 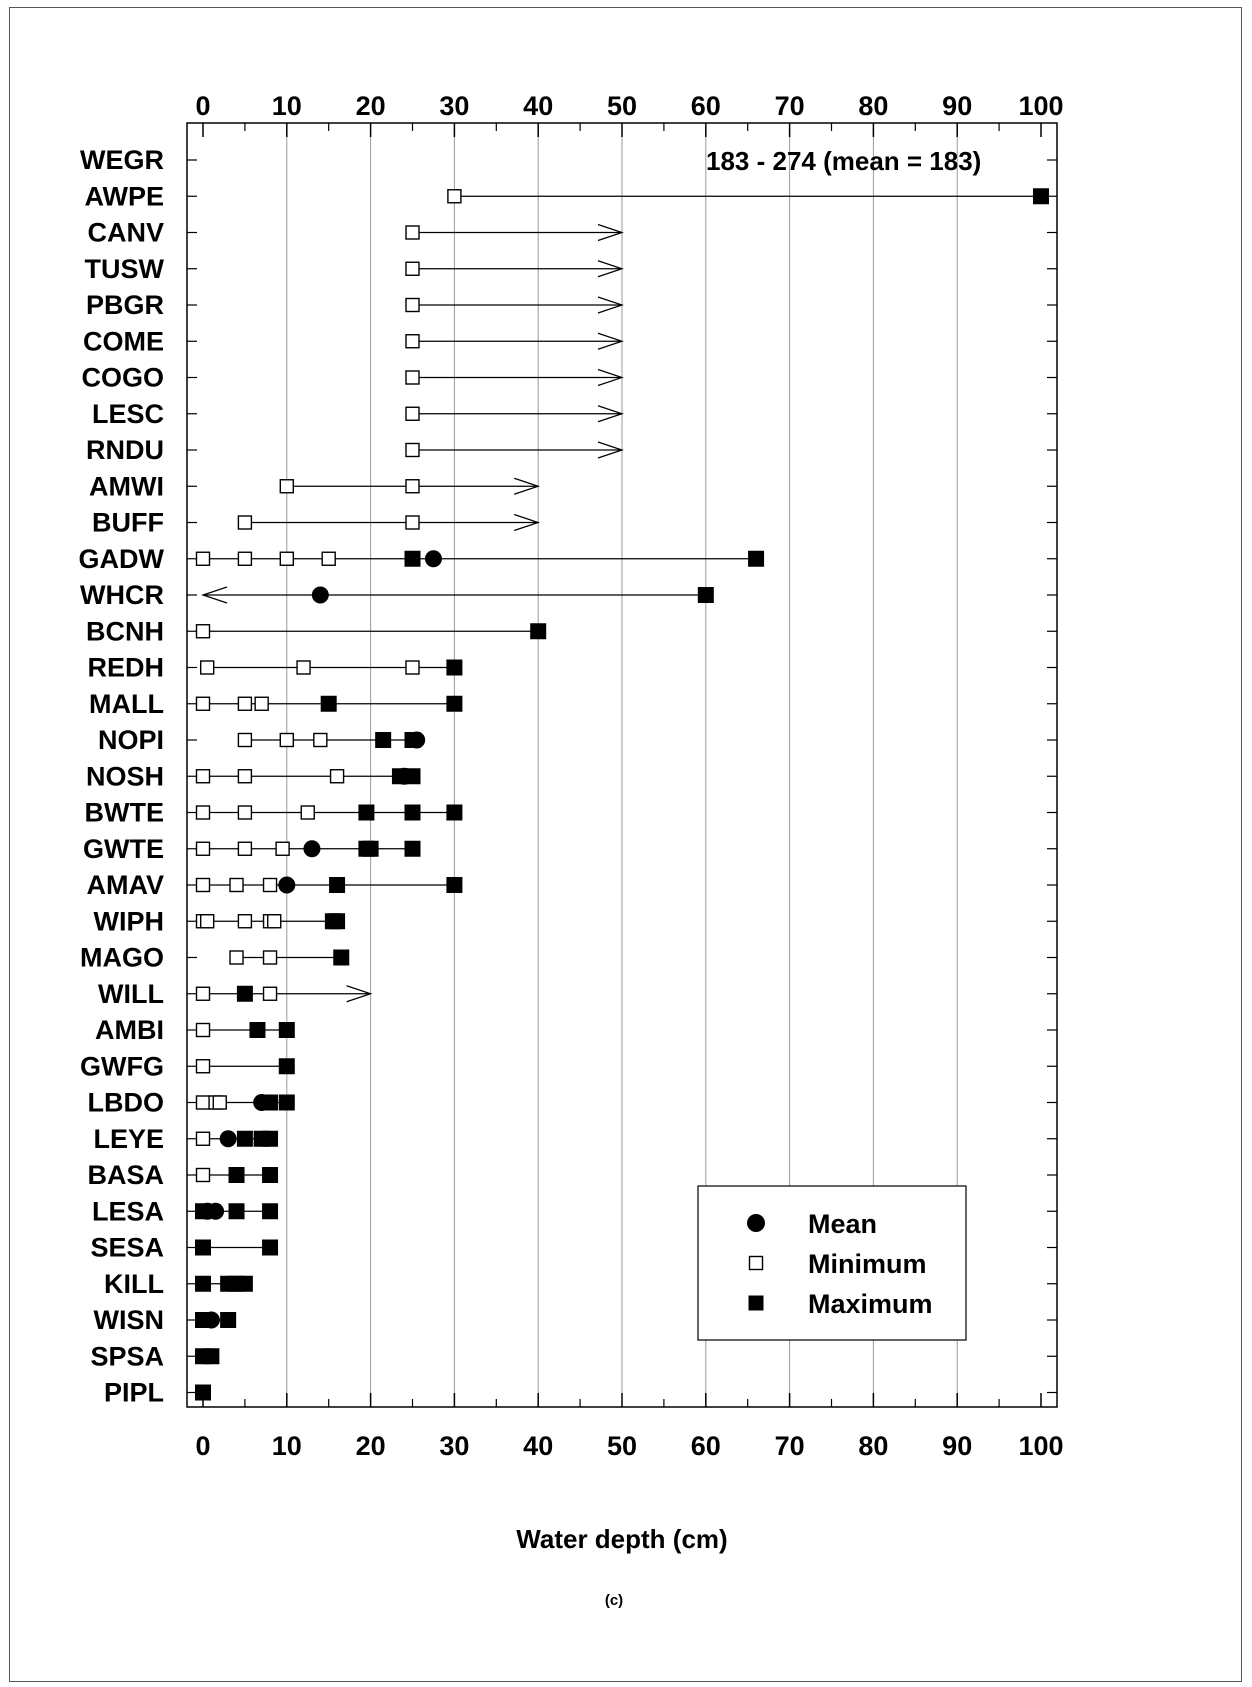 I want to click on top-tick-label: 60, so click(x=706, y=106).